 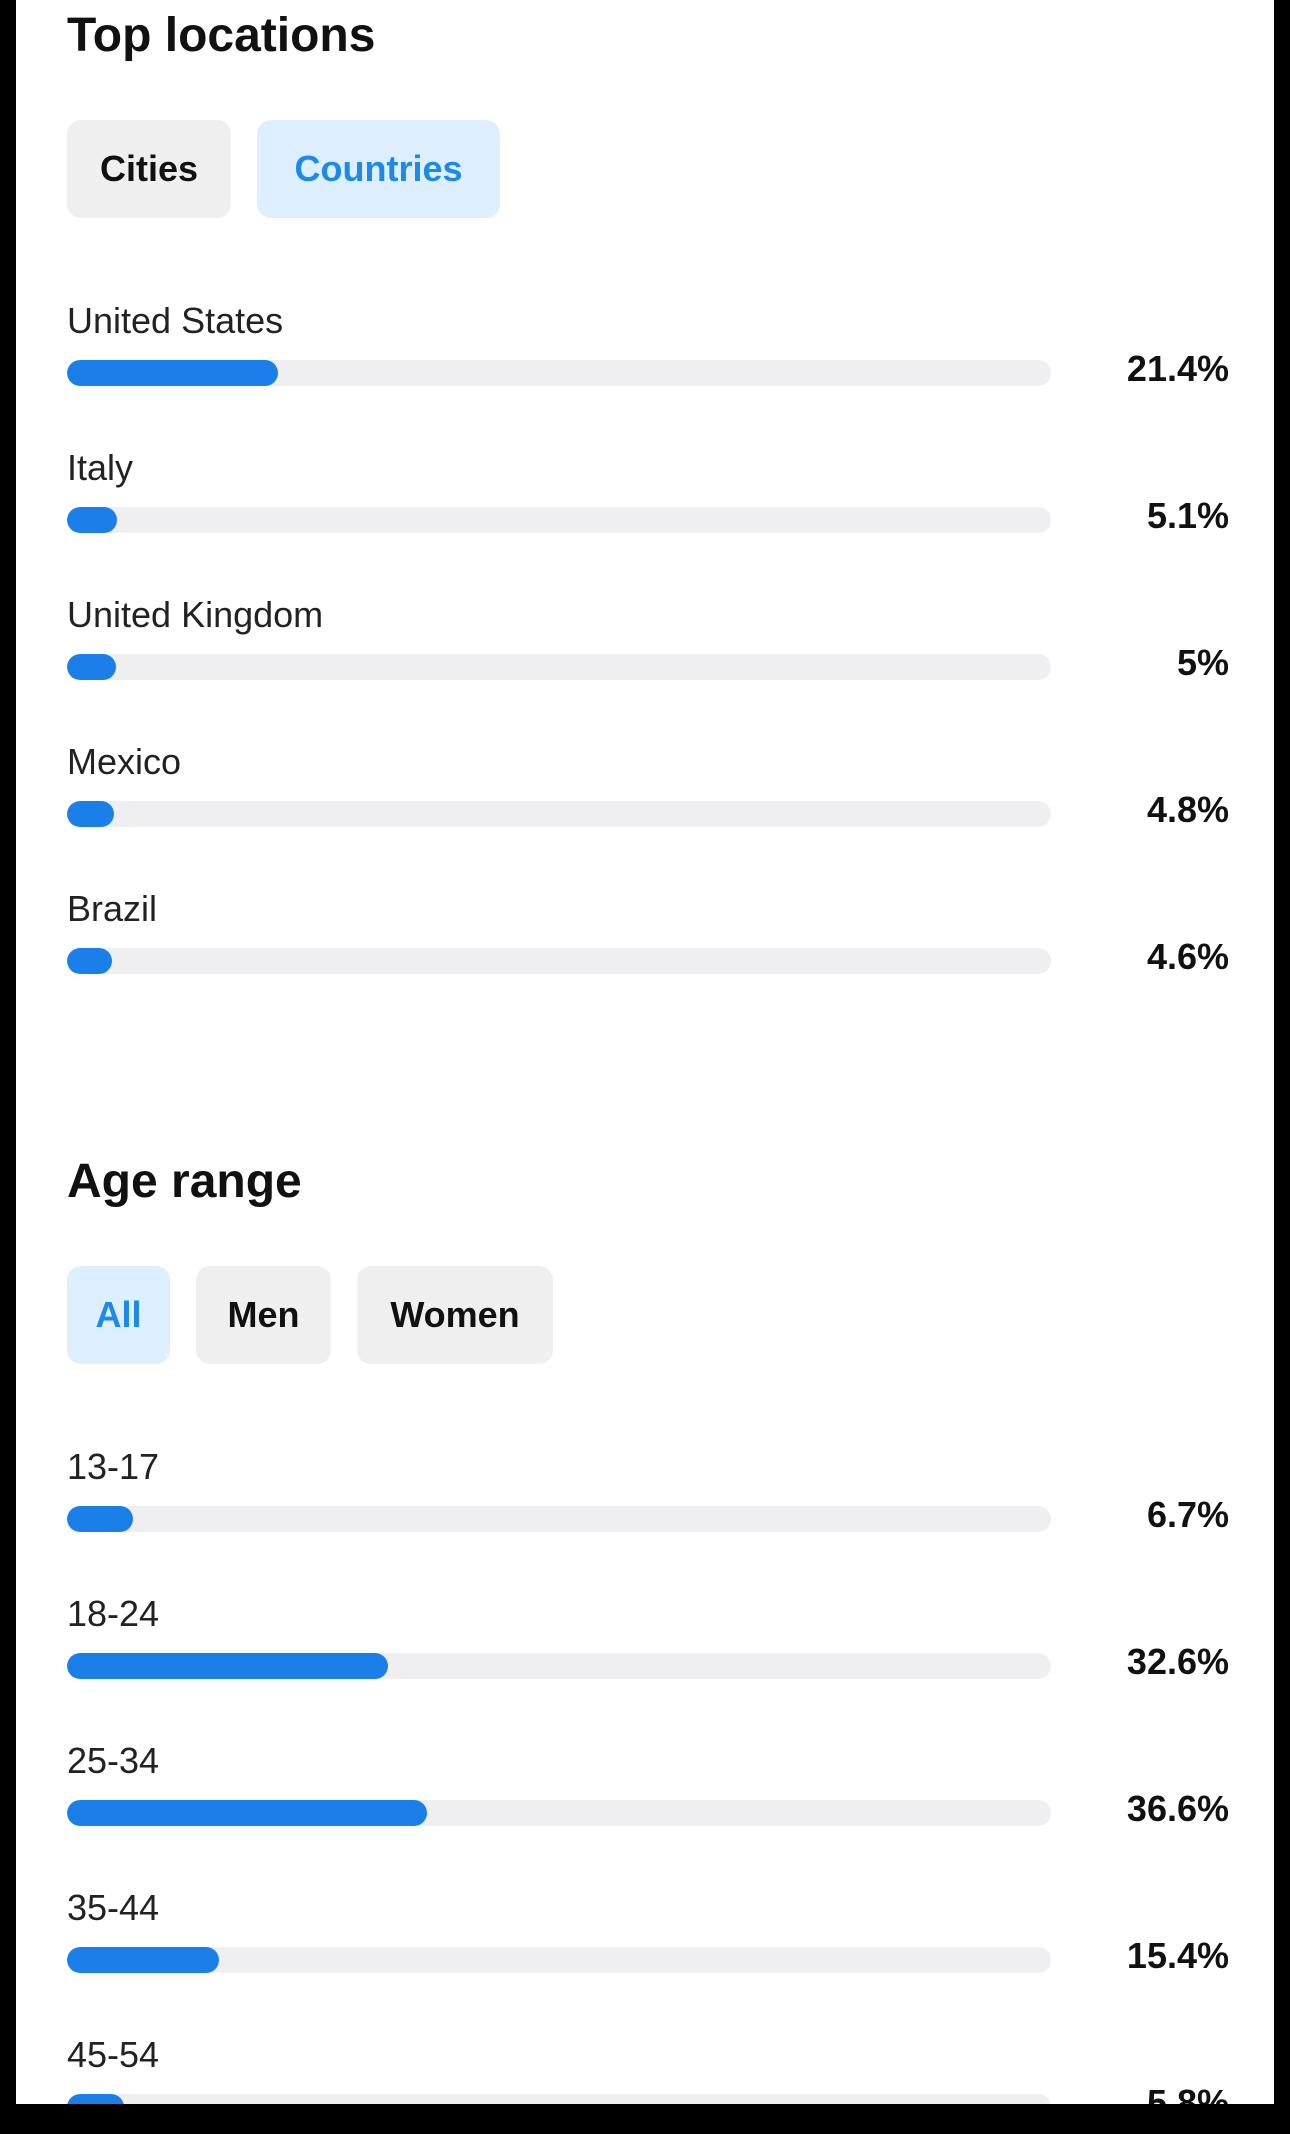 I want to click on row-label: 13-17, so click(x=113, y=1466).